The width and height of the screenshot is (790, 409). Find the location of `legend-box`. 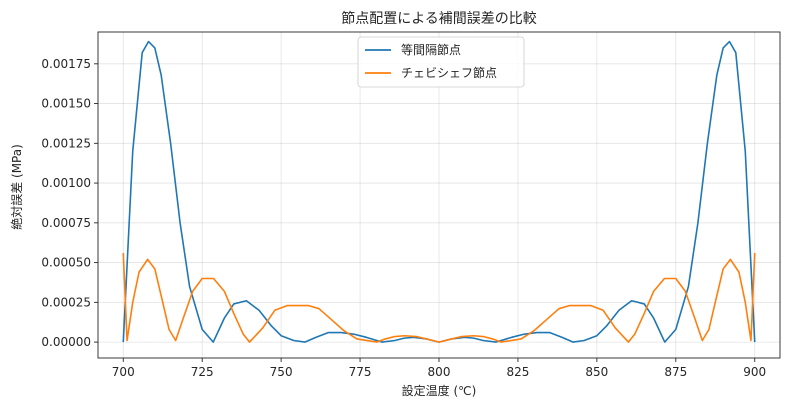

legend-box is located at coordinates (441, 62).